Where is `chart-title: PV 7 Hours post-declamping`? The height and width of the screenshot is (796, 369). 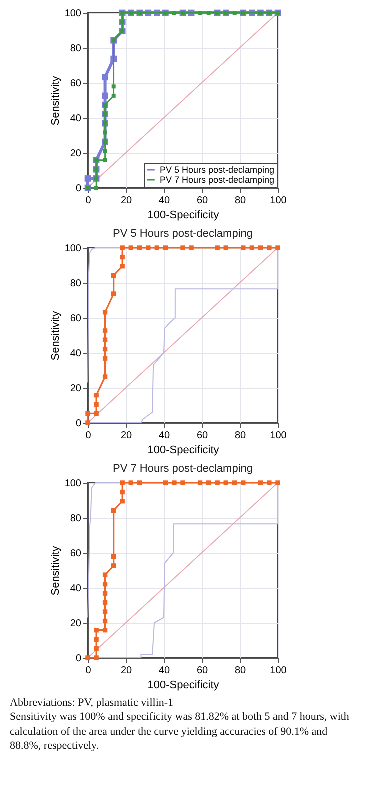 chart-title: PV 7 Hours post-declamping is located at coordinates (183, 469).